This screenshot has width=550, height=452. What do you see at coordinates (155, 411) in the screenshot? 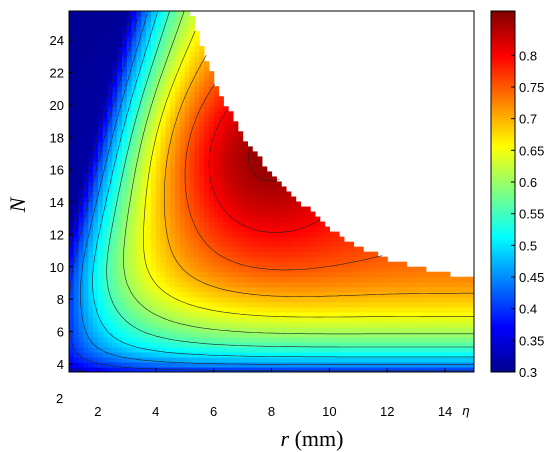
I see `x-tick-label: 4` at bounding box center [155, 411].